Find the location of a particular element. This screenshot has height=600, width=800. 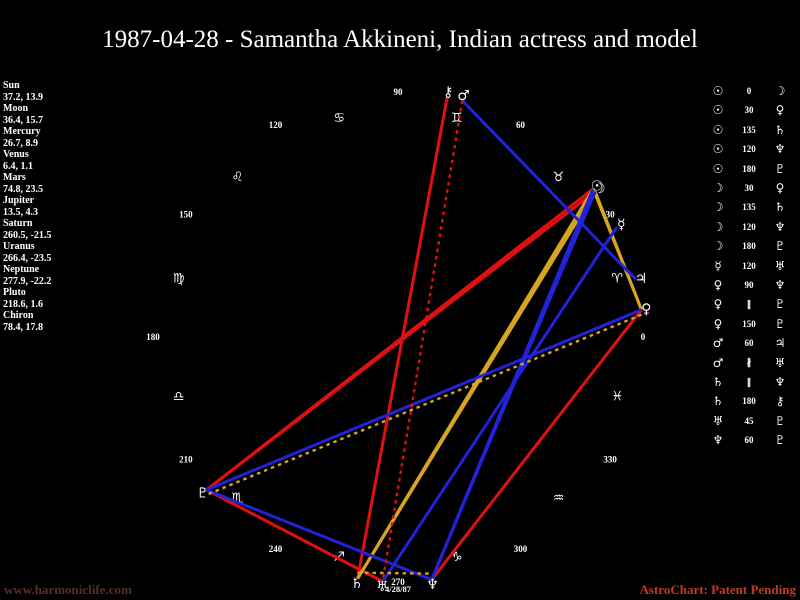

degree-label-270: 270 is located at coordinates (398, 582).